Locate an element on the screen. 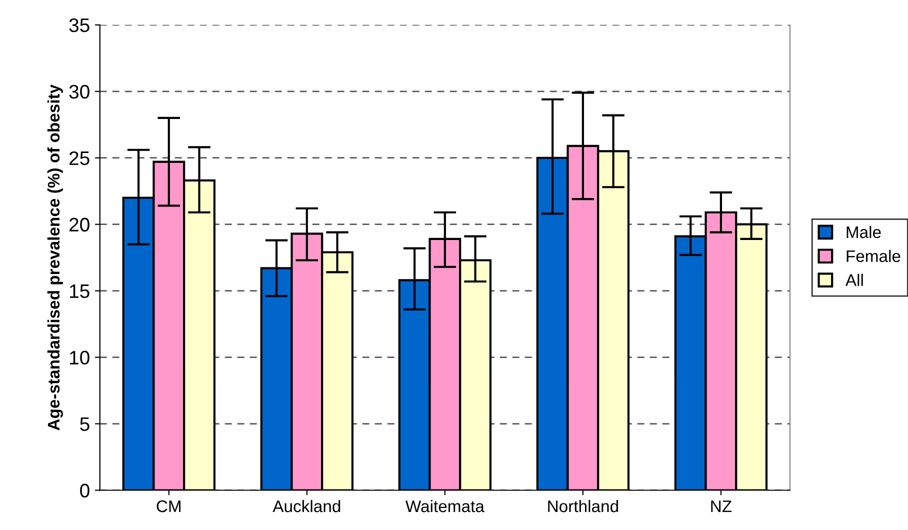  legend-label: Male is located at coordinates (863, 232).